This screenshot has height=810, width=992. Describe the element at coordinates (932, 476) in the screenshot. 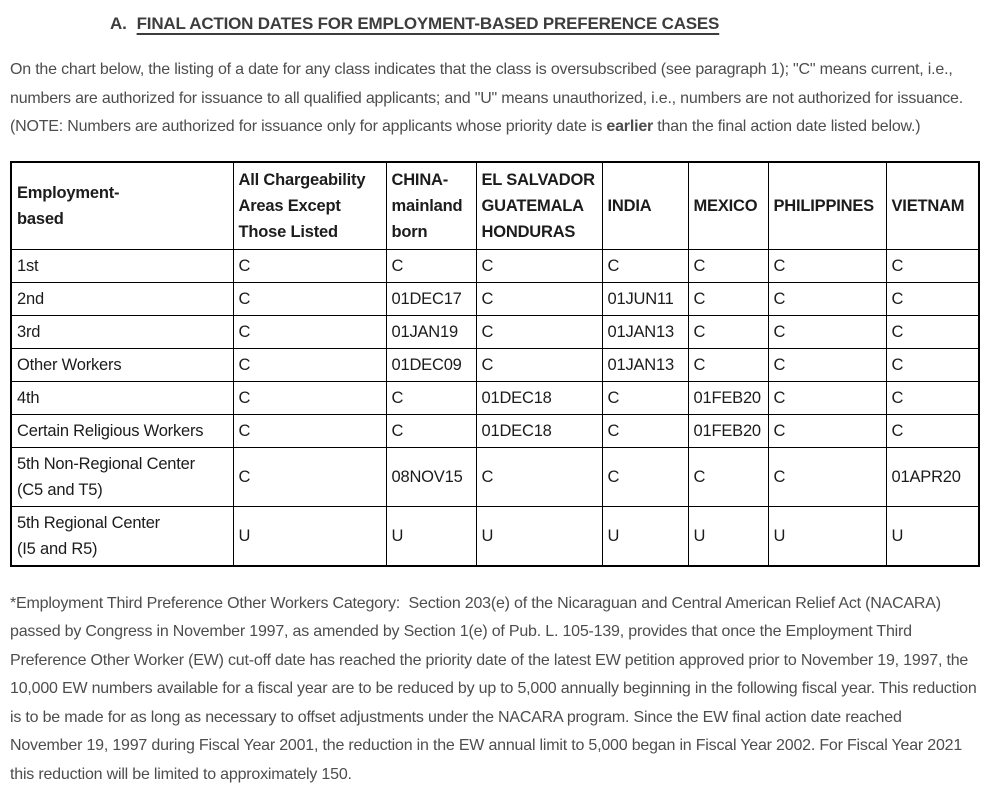

I see `table-cell: 01APR20` at that location.